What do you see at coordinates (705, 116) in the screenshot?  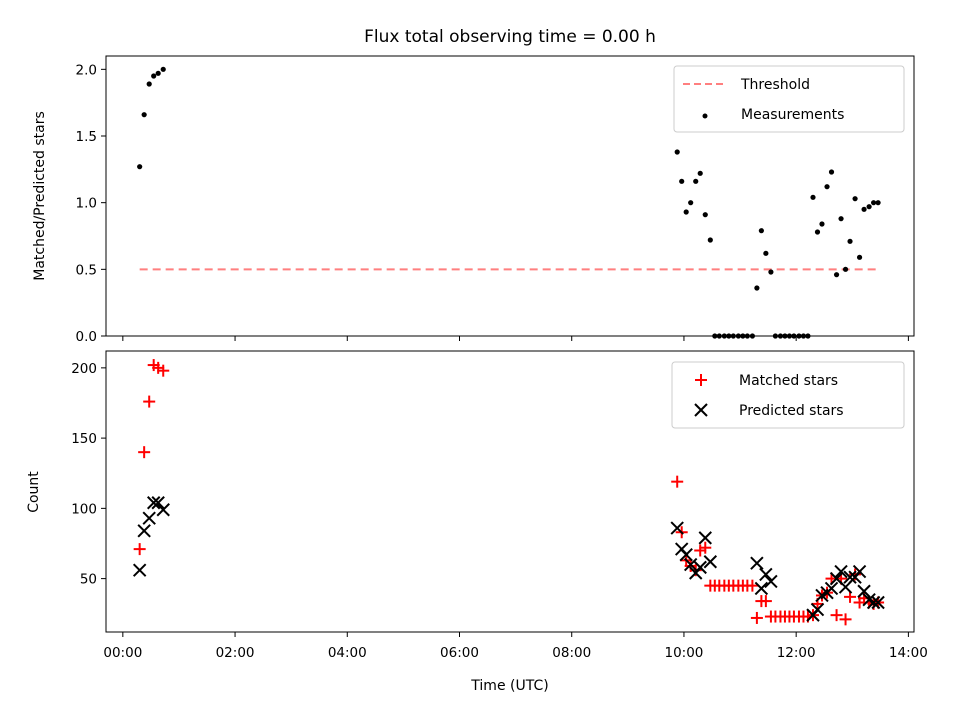 I see `measurements-legend-swatch` at bounding box center [705, 116].